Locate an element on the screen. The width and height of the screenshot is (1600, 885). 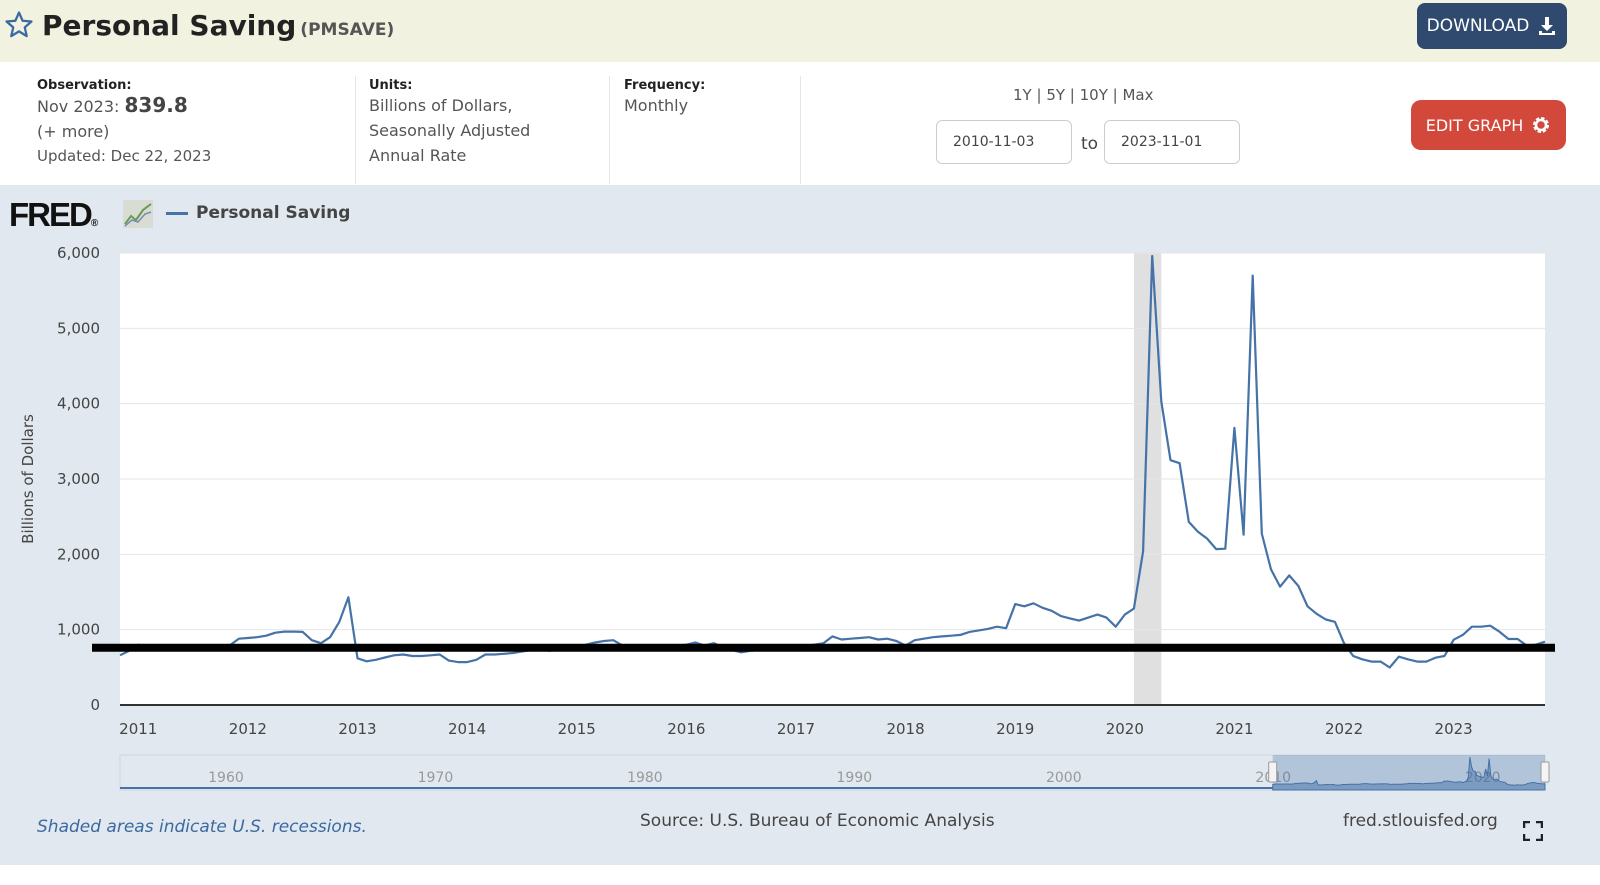
x-tick-label: 2022 is located at coordinates (1344, 729).